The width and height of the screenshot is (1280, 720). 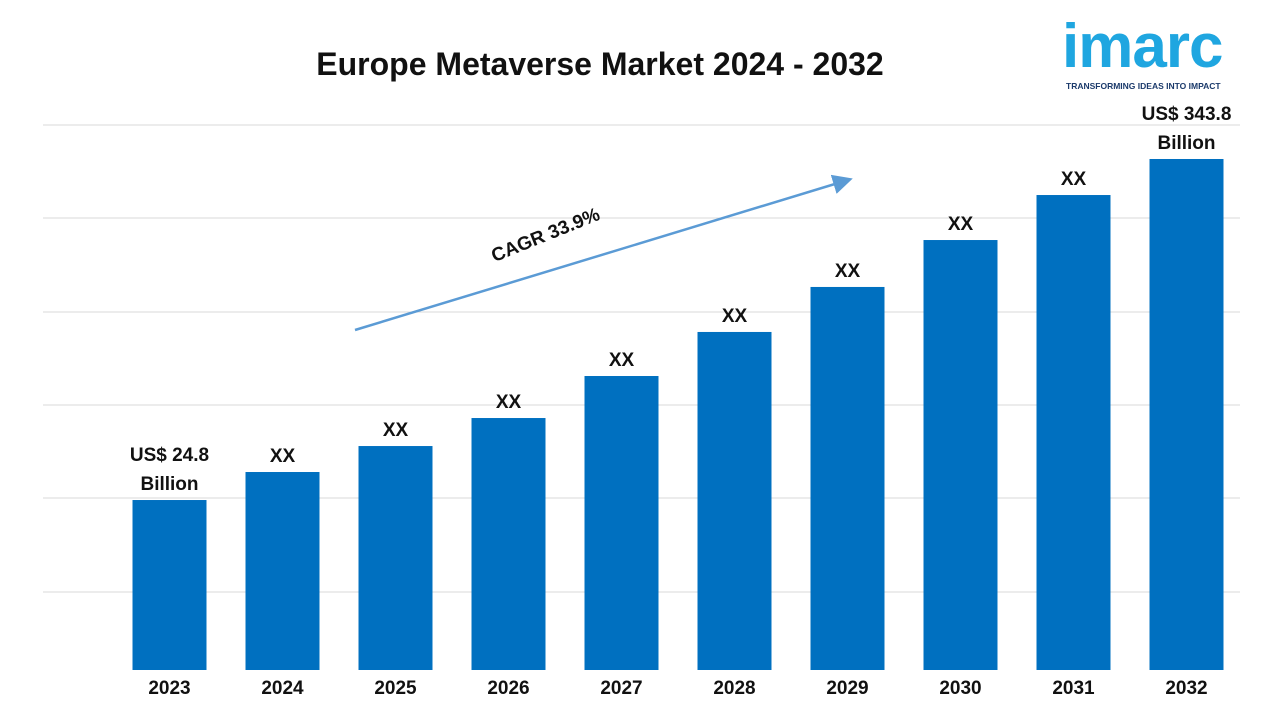 What do you see at coordinates (621, 688) in the screenshot?
I see `x-tick-label: 2027` at bounding box center [621, 688].